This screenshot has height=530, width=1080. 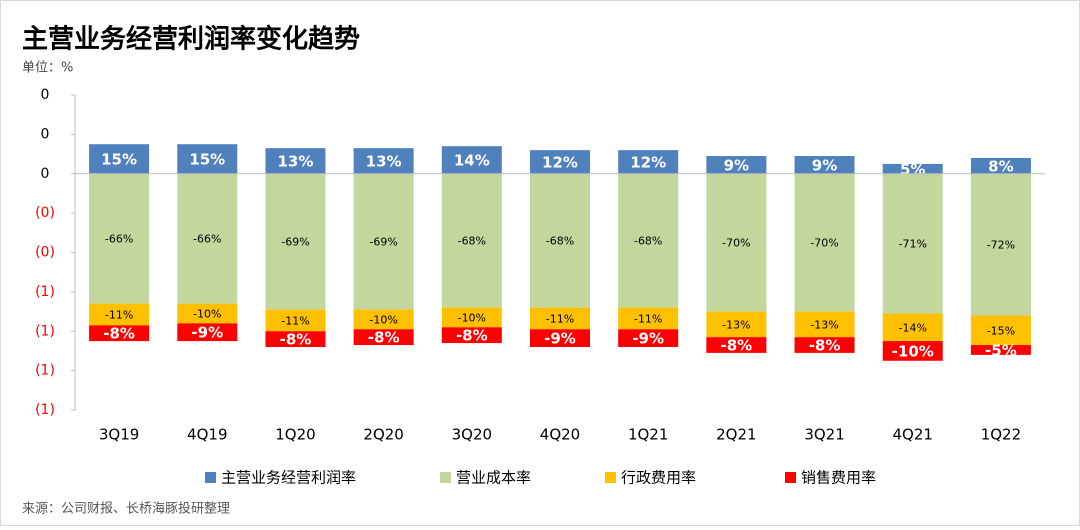 I want to click on x-tick-label: 1Q21, so click(x=648, y=435).